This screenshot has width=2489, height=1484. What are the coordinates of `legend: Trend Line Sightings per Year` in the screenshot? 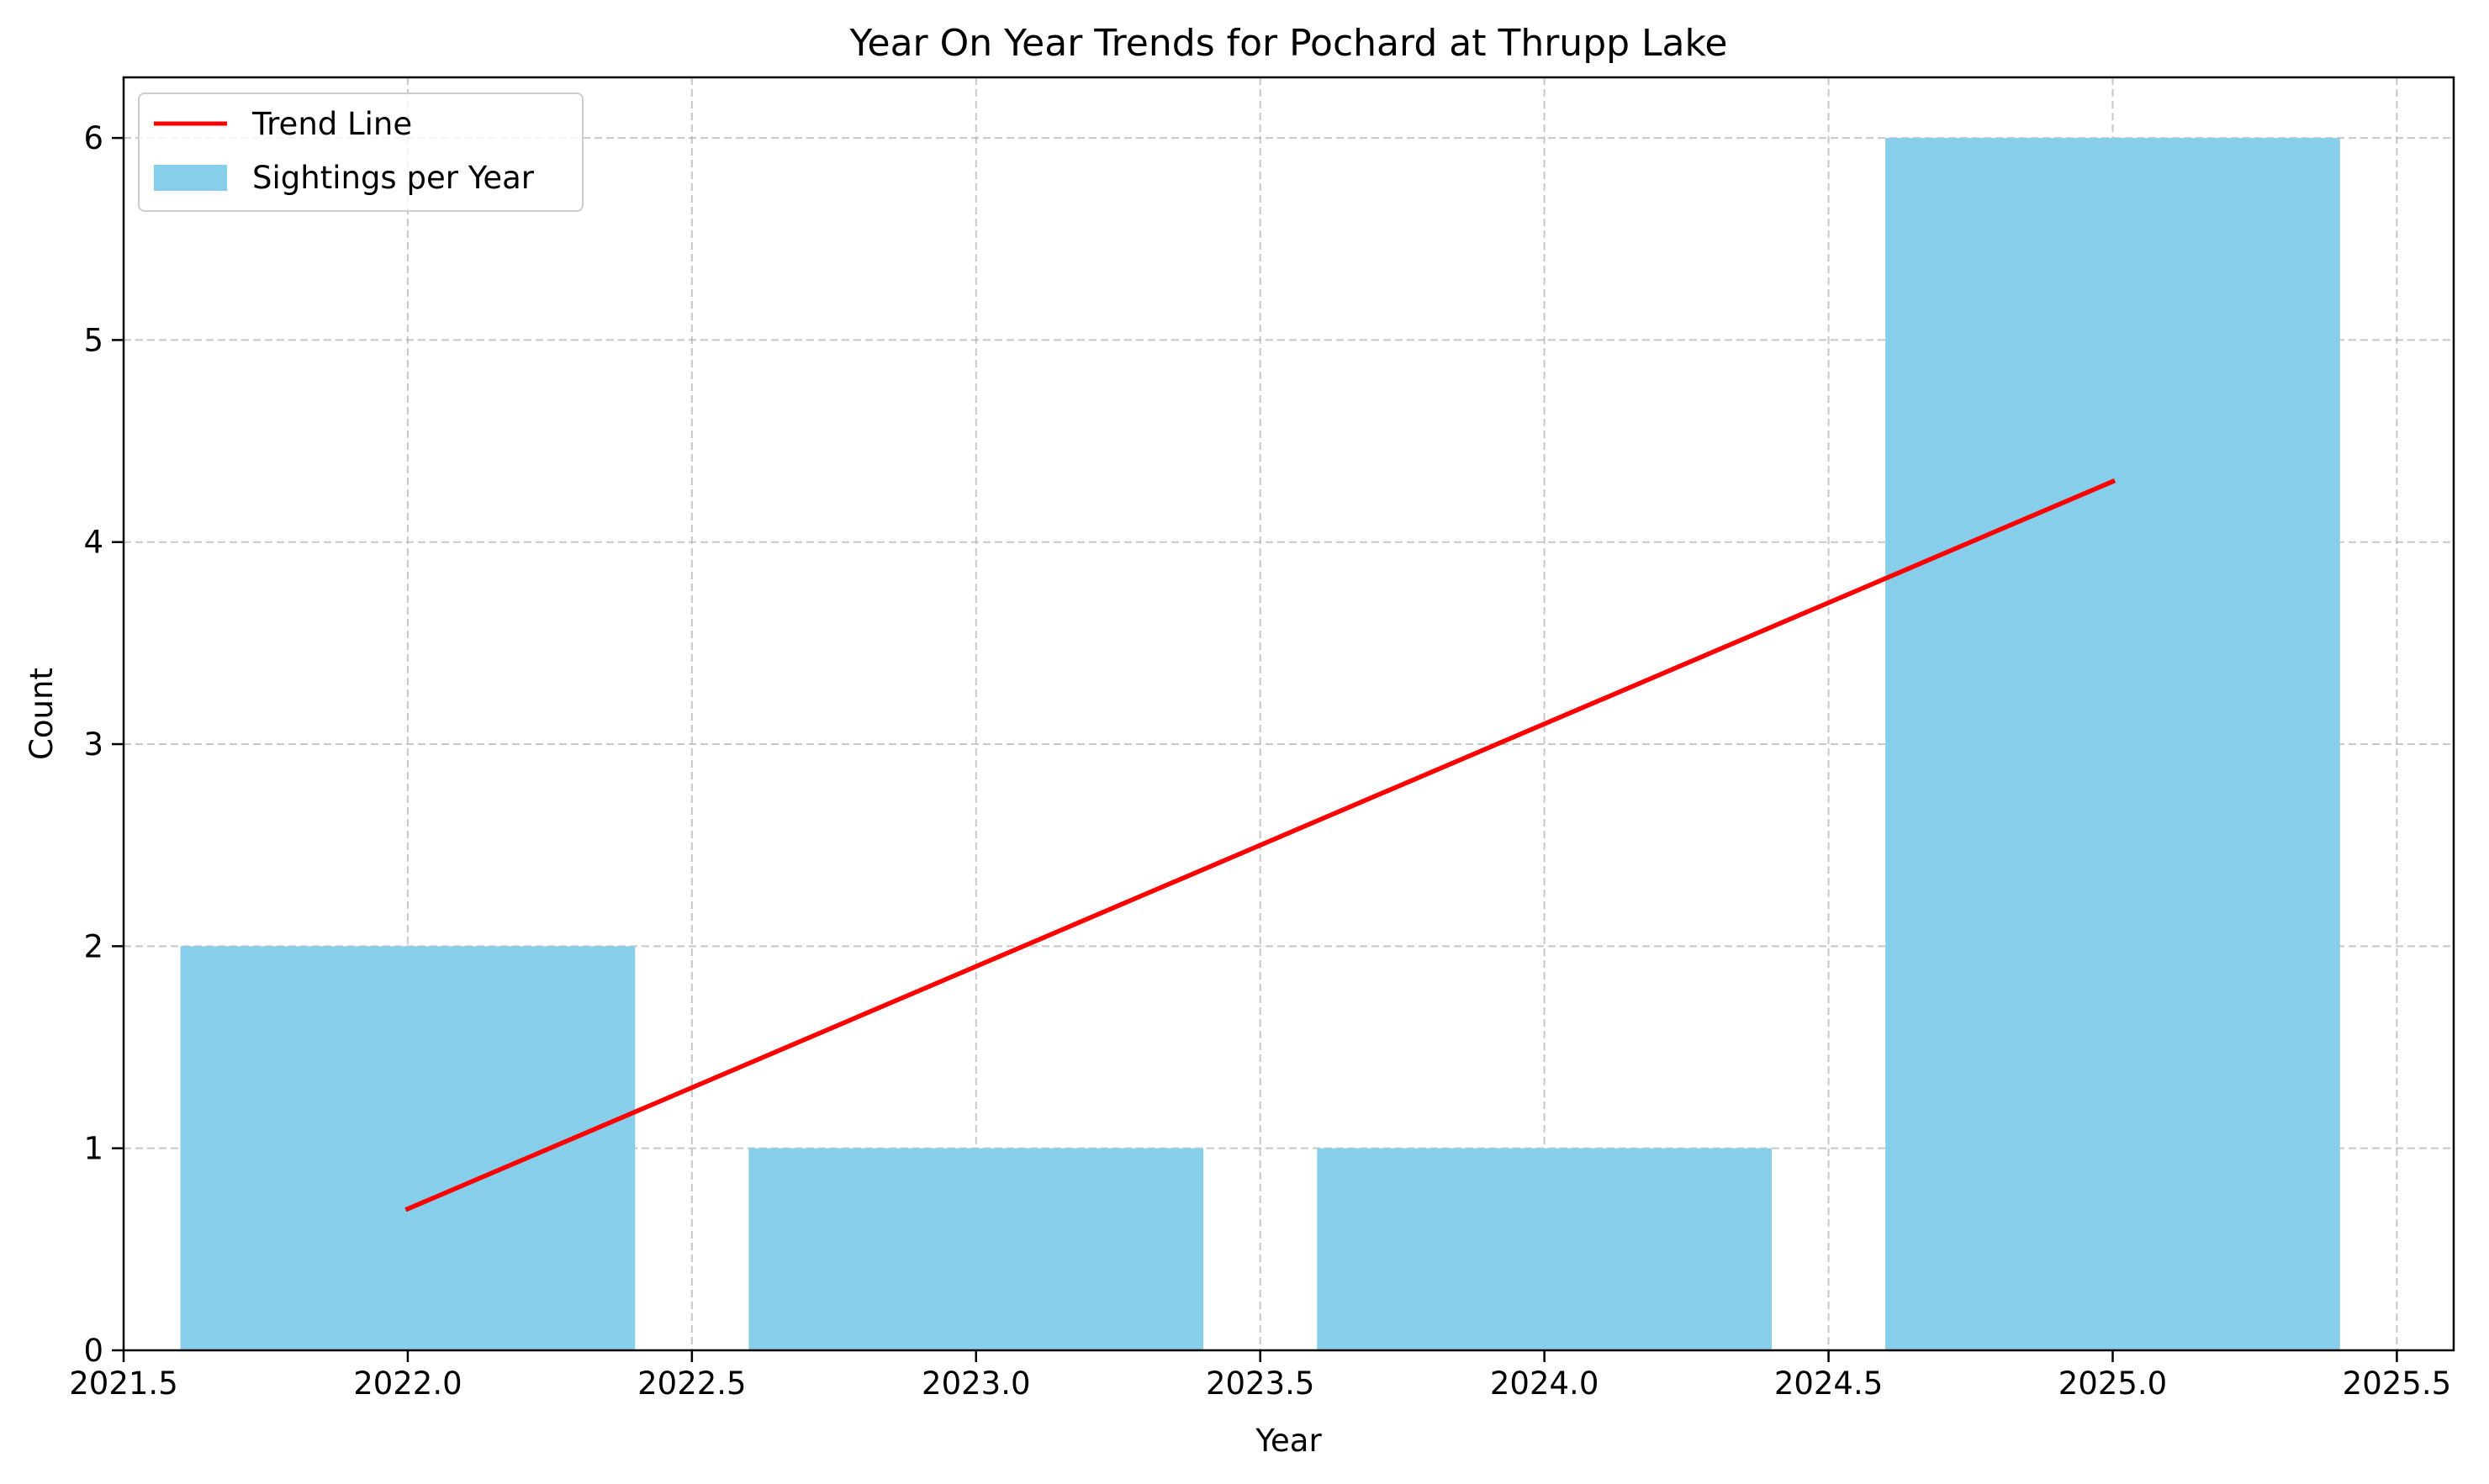 It's located at (361, 152).